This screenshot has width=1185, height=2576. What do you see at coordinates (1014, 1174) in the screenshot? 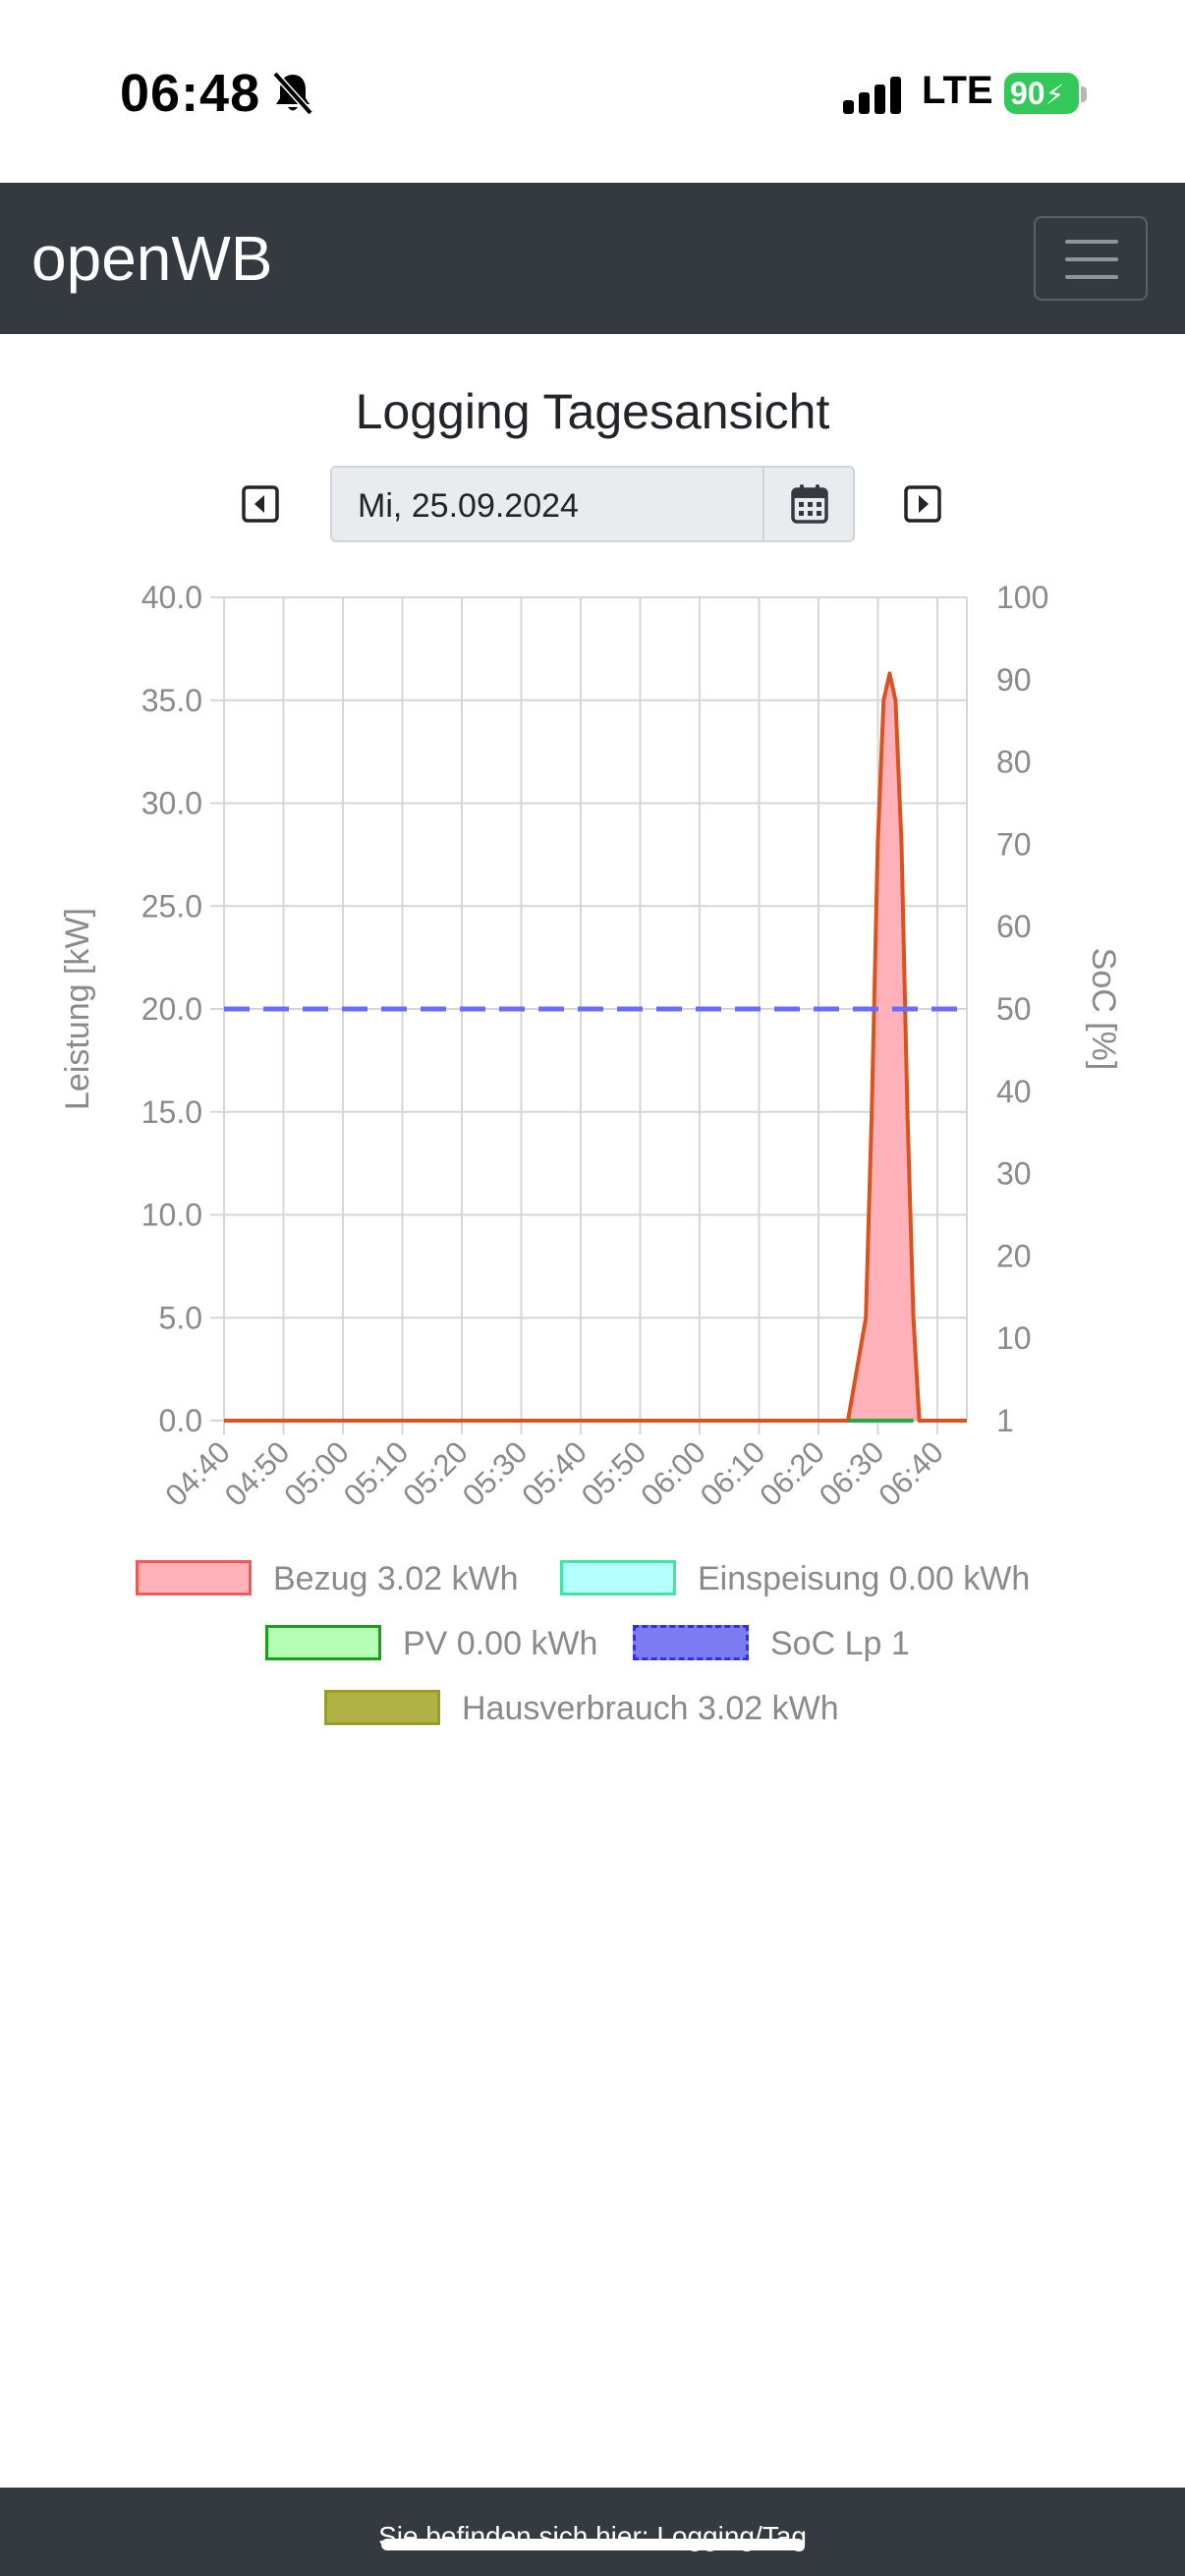
I see `y2-tick-label: 30` at bounding box center [1014, 1174].